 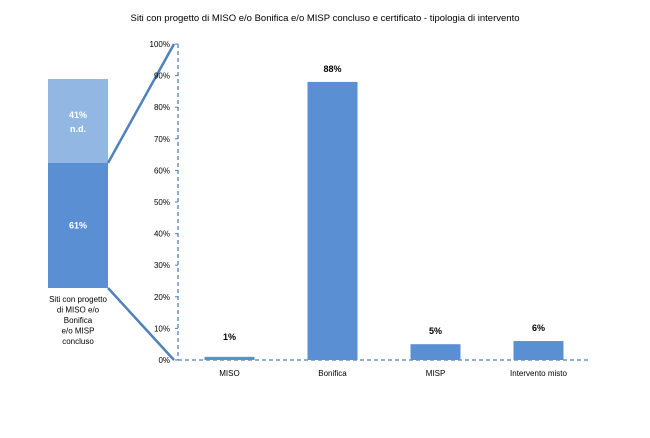 I want to click on y-tick-label: 10%, so click(x=162, y=328).